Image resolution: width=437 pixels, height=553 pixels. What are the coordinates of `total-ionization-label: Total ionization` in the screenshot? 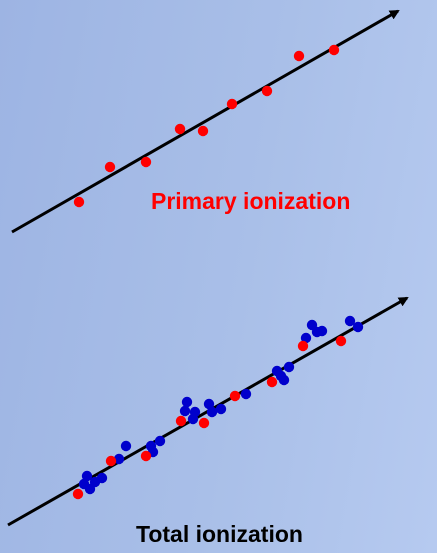 It's located at (219, 534).